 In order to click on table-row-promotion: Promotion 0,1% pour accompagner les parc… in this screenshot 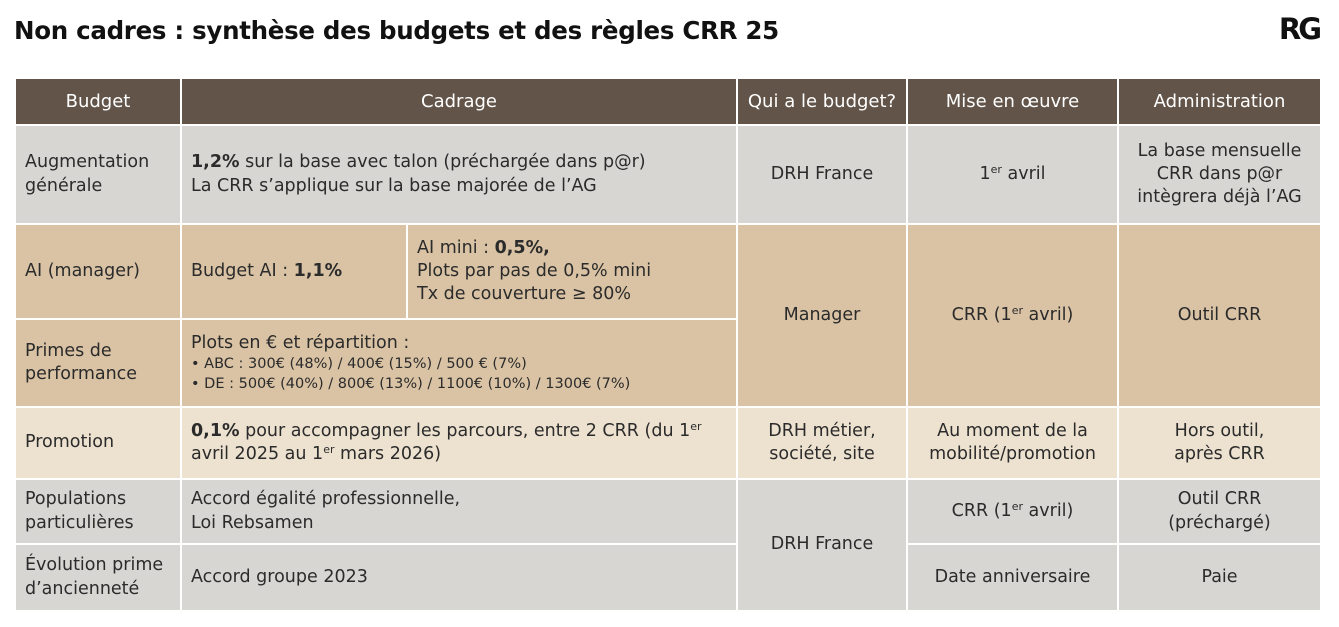, I will do `click(668, 443)`.